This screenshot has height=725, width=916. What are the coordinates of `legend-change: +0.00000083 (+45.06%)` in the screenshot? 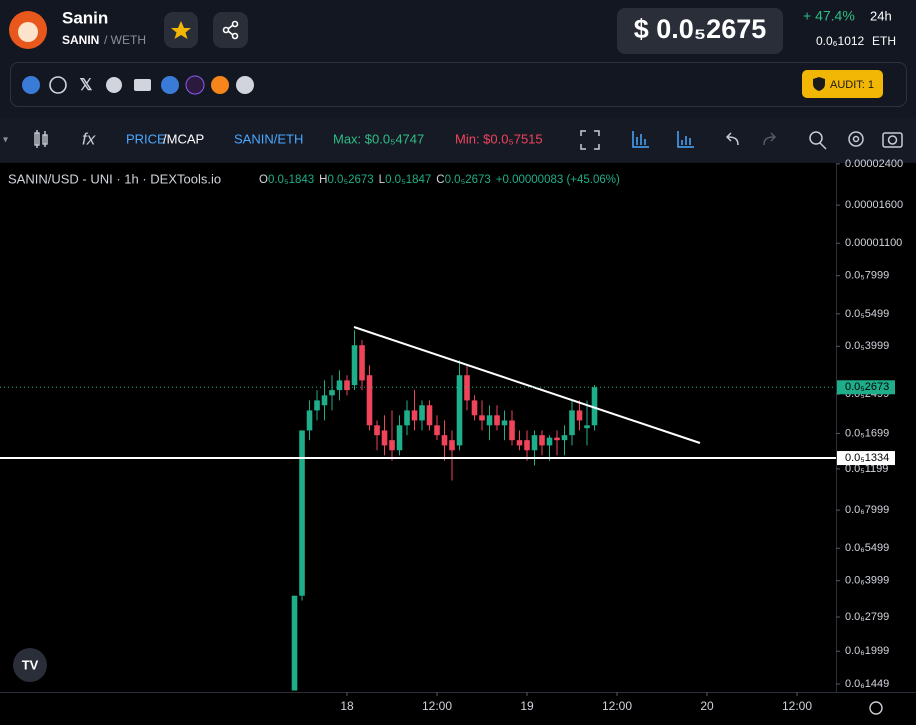 It's located at (558, 180).